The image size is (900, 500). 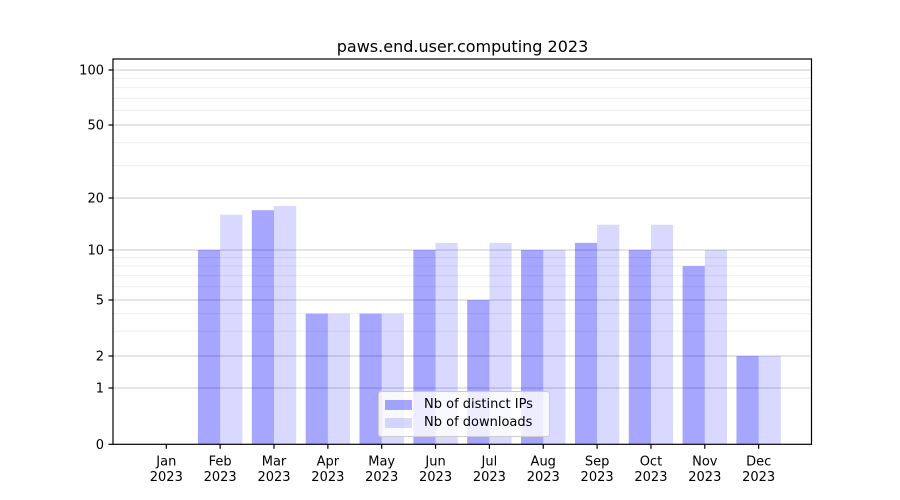 I want to click on bar-distinct-ips-feb, so click(x=209, y=347).